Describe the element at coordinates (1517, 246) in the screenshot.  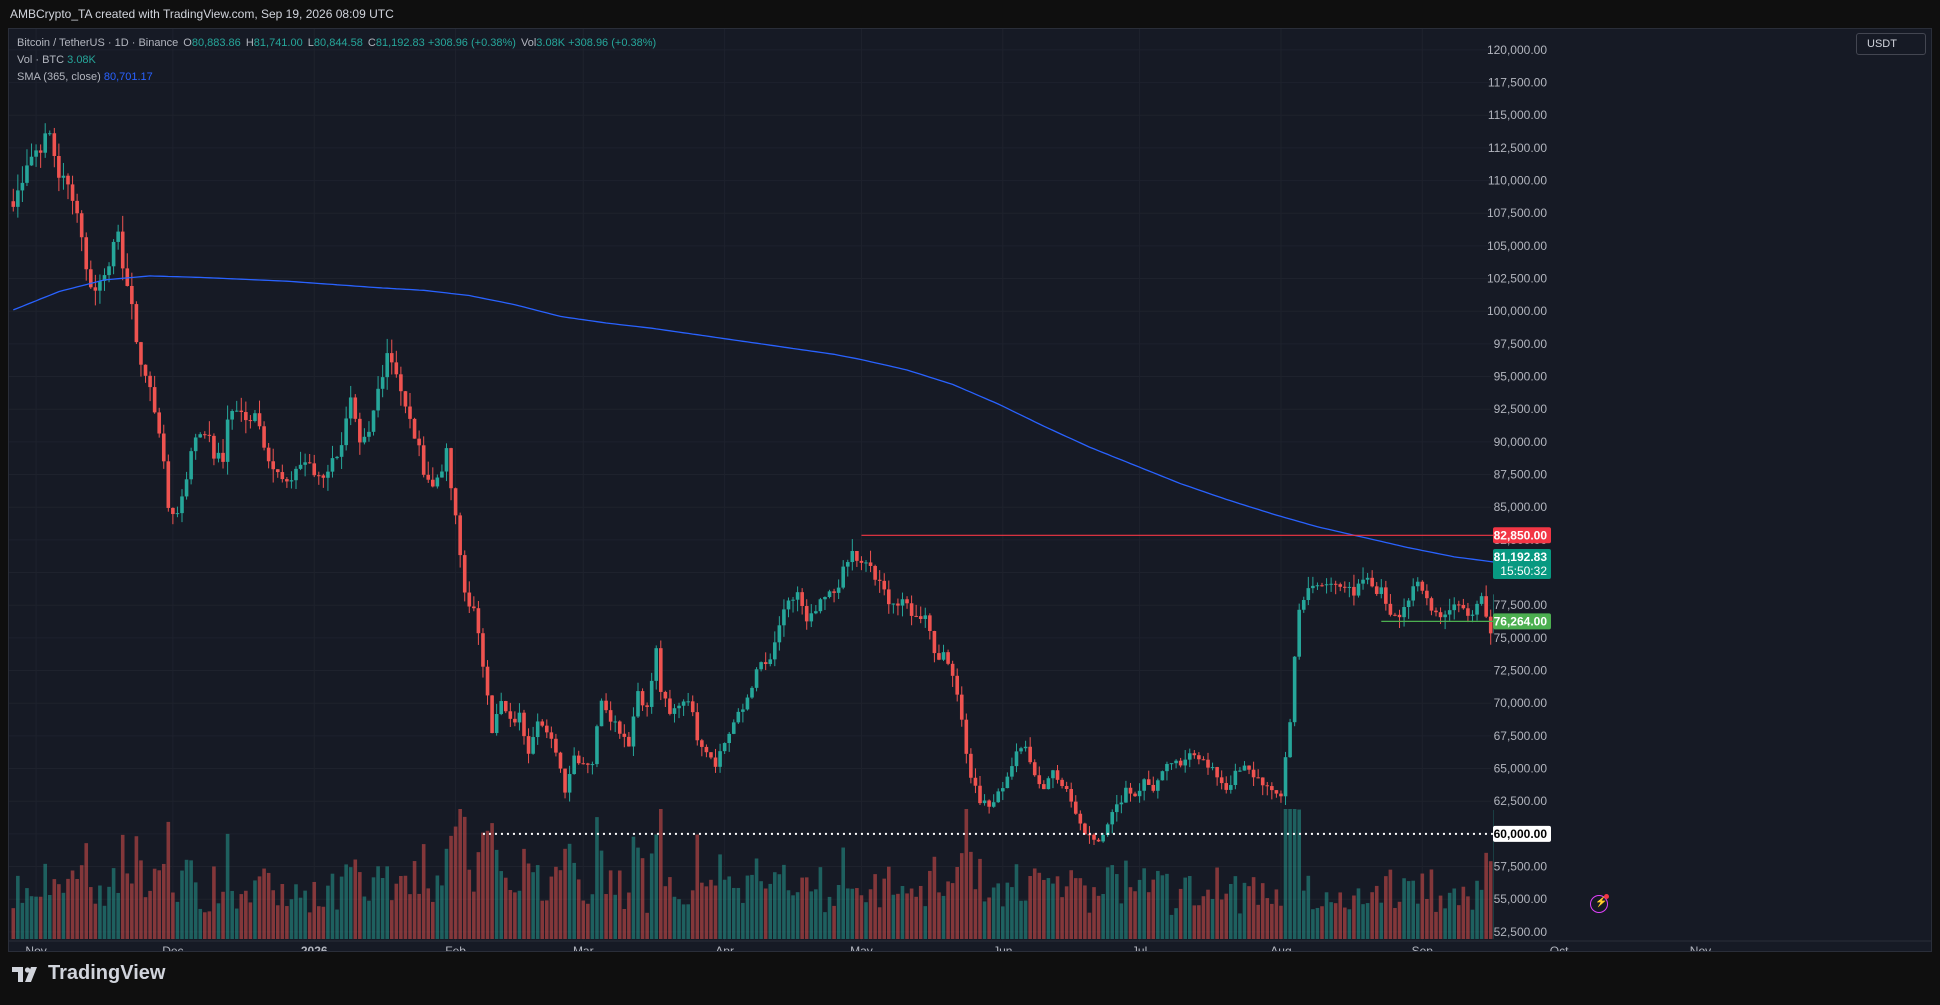
I see `price-tick-label: 105,000.00` at that location.